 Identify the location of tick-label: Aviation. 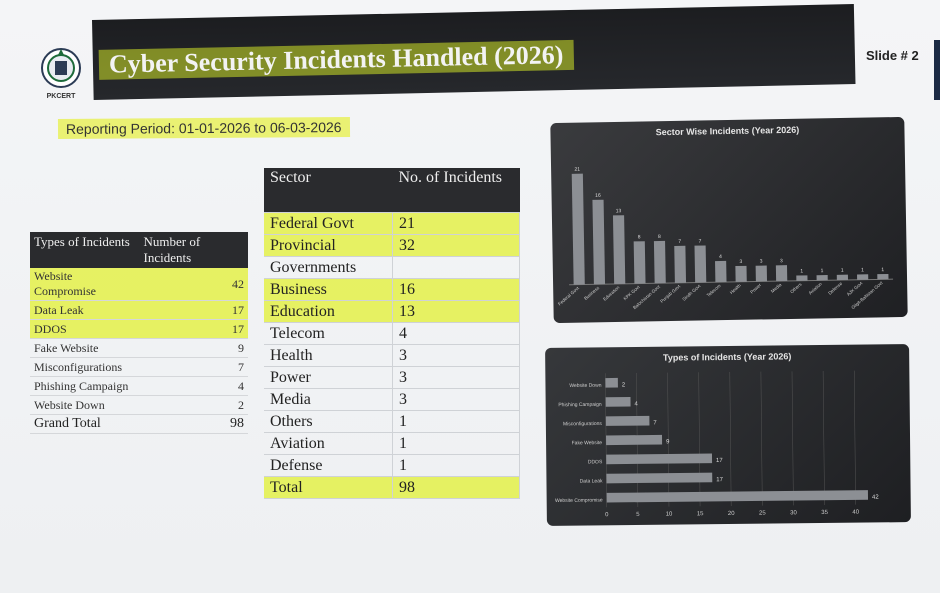
(816, 288).